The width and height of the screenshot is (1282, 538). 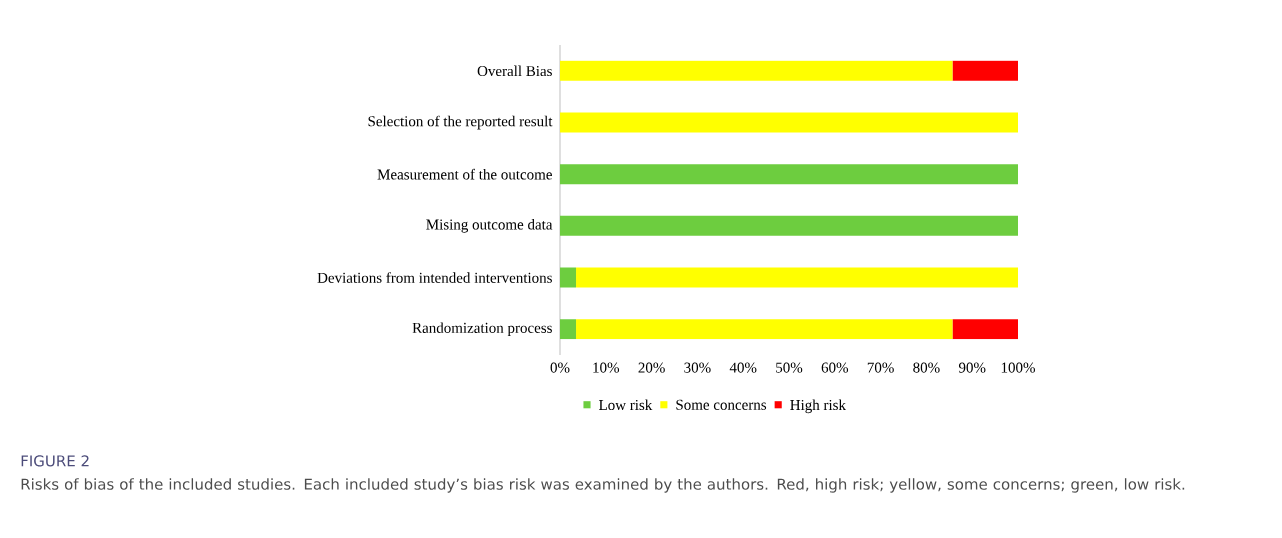 I want to click on x-tick-label: 20%, so click(x=651, y=367).